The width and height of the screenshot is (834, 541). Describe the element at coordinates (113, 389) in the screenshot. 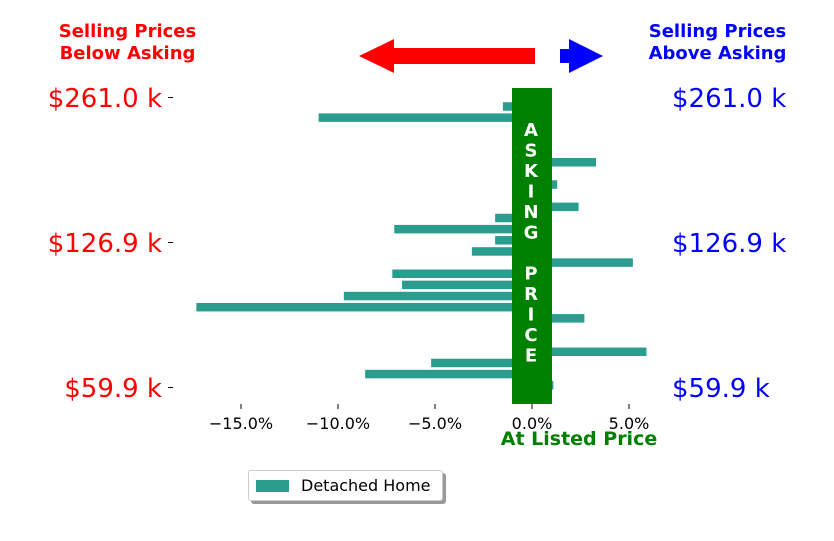

I see `y-tick-label-left: $59.9 k` at that location.